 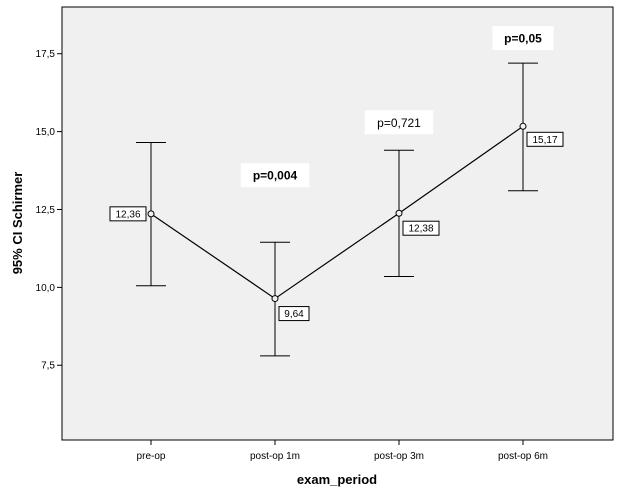 I want to click on data-label: 15,17, so click(x=544, y=140).